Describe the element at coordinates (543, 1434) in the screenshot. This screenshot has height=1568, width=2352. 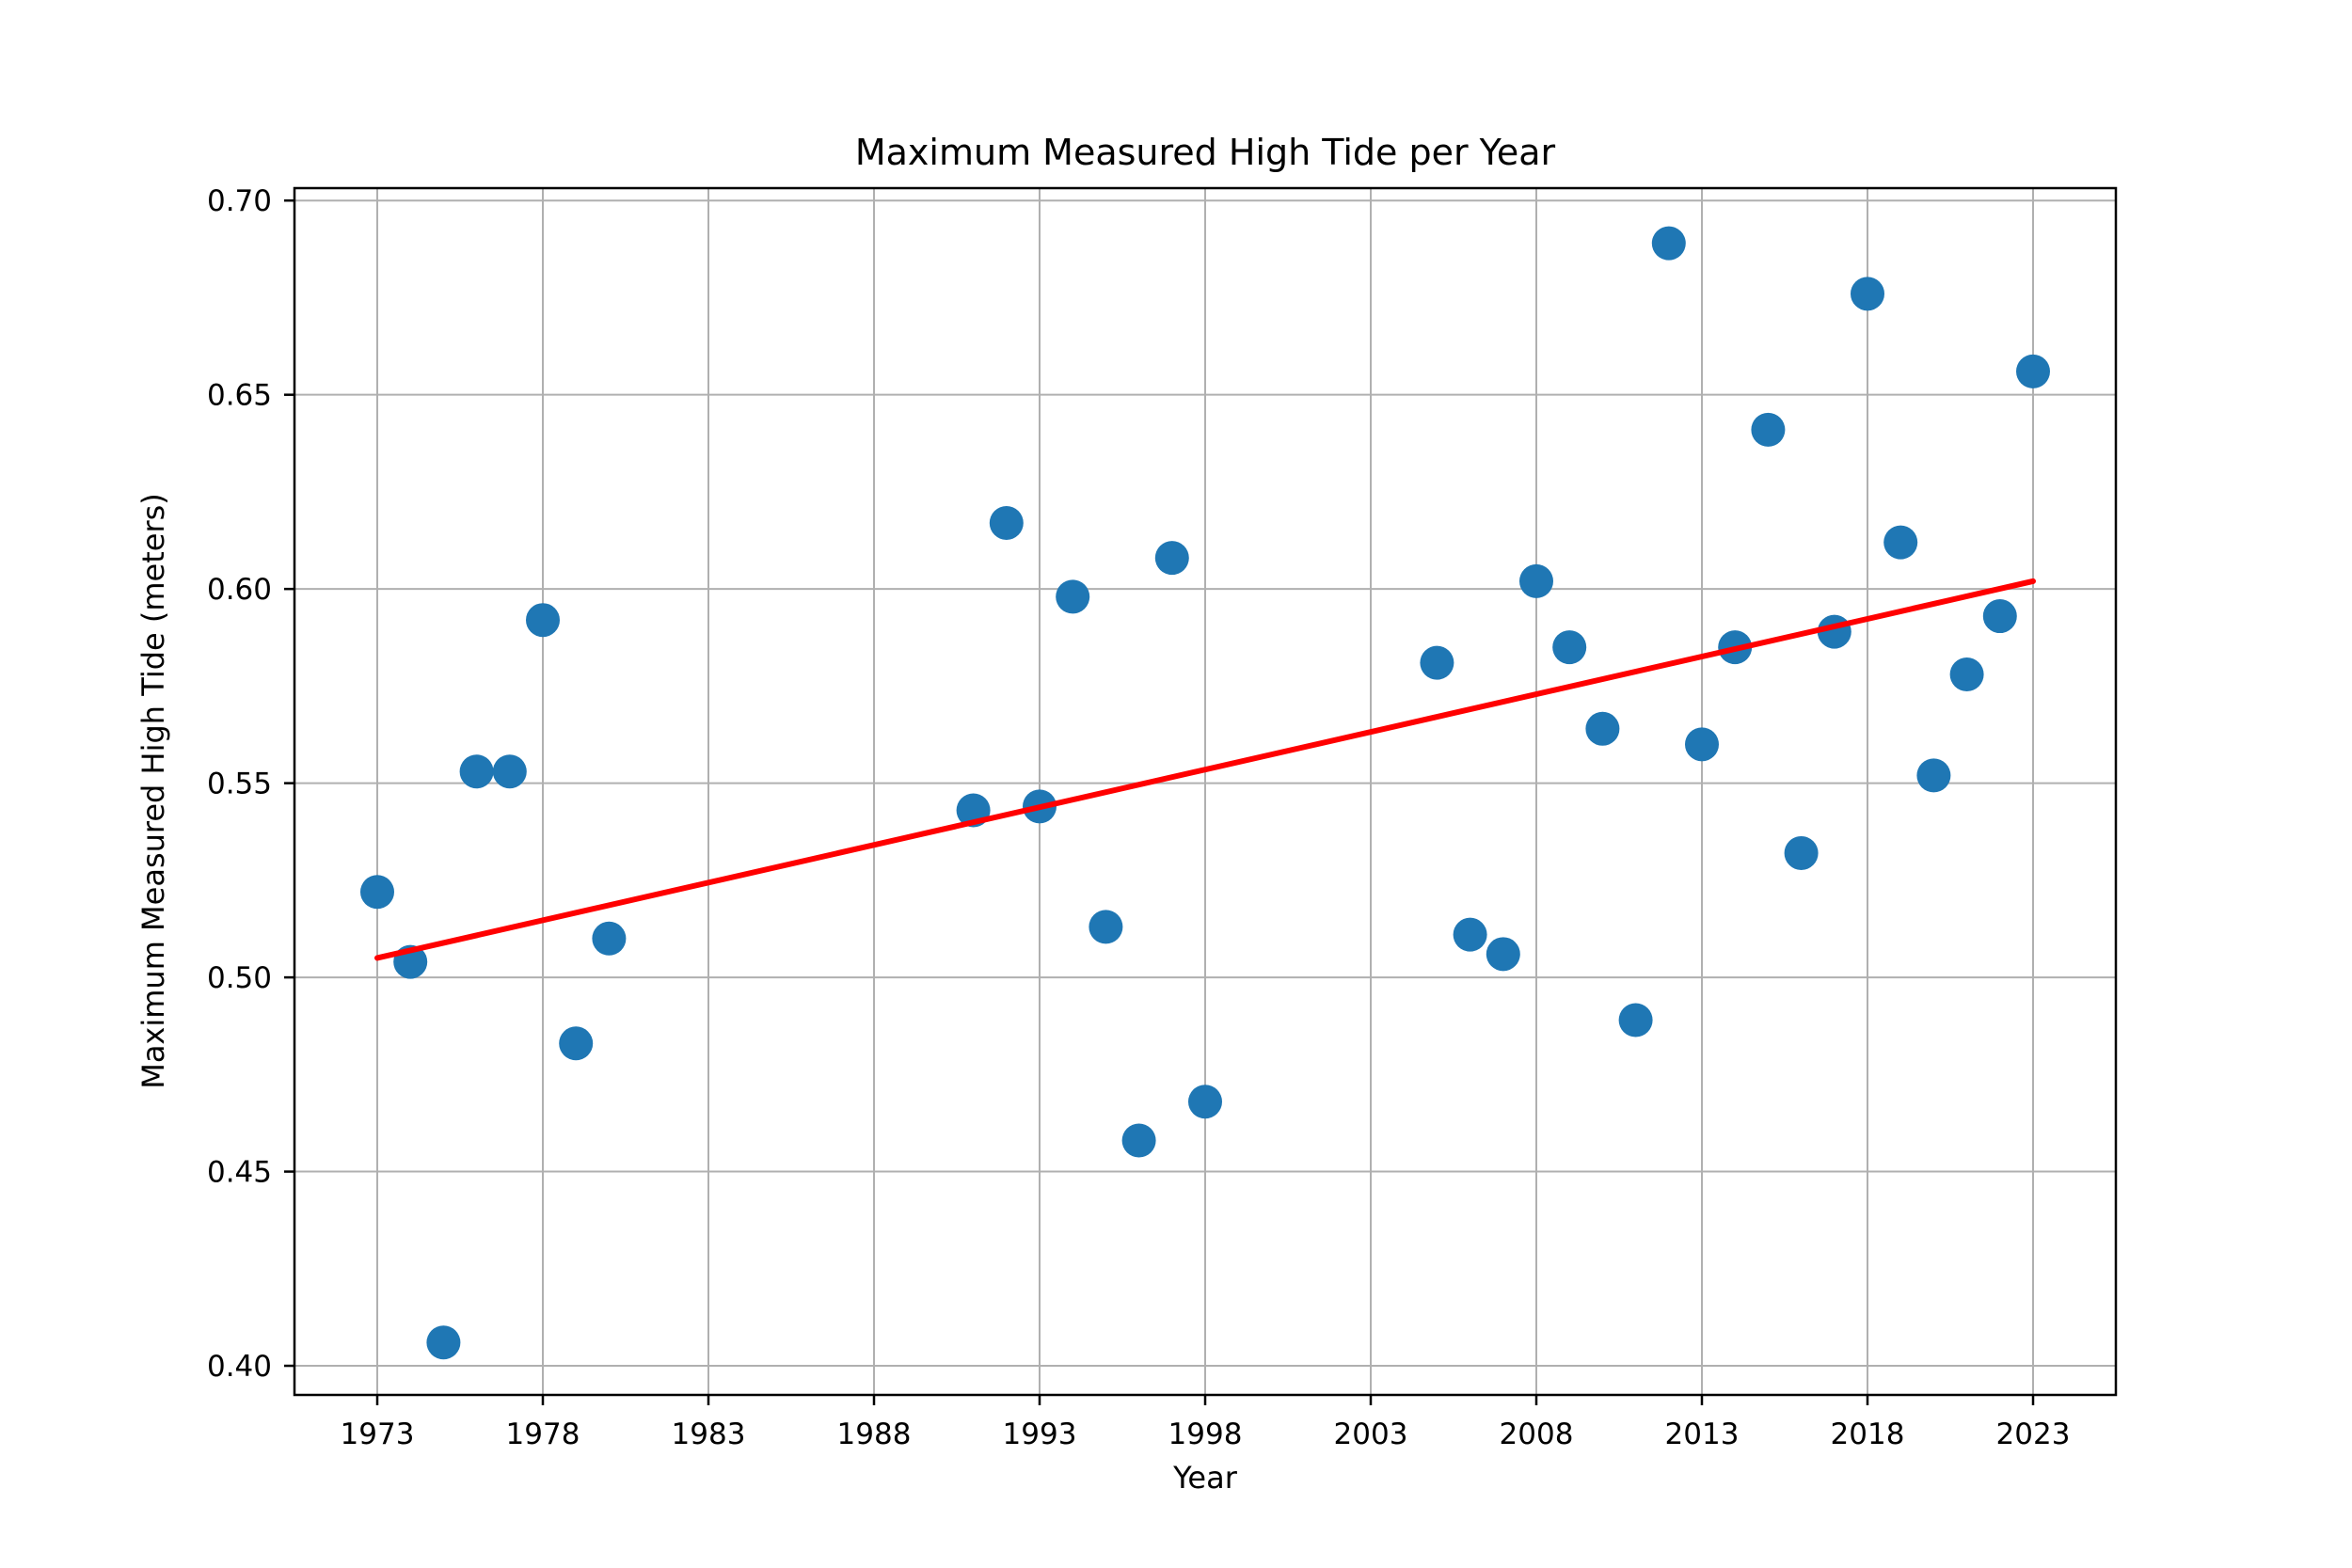
I see `x-tick-label: 1978` at that location.